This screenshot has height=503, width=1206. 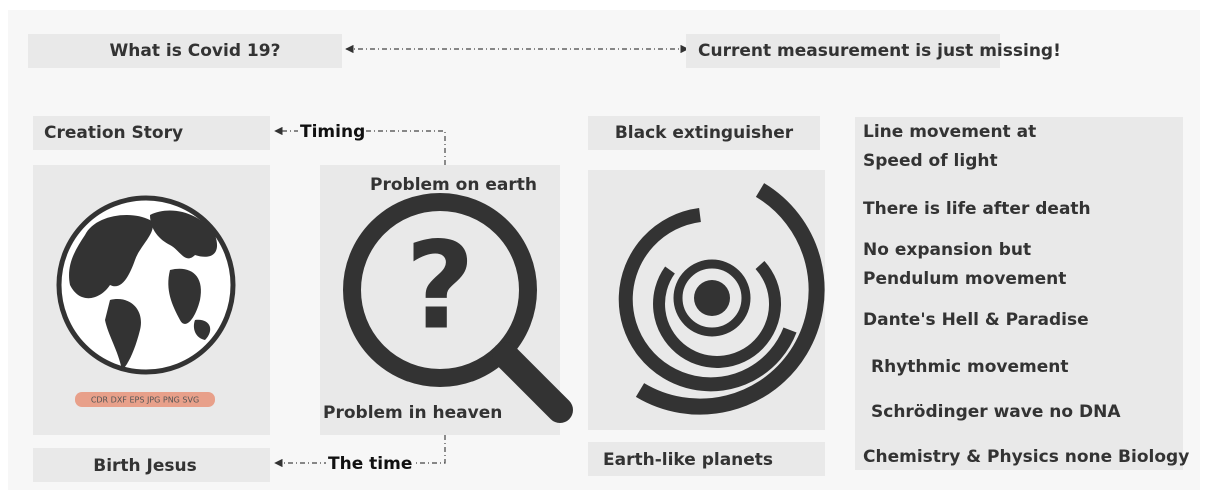 What do you see at coordinates (970, 367) in the screenshot?
I see `list-item: Rhythmic movement` at bounding box center [970, 367].